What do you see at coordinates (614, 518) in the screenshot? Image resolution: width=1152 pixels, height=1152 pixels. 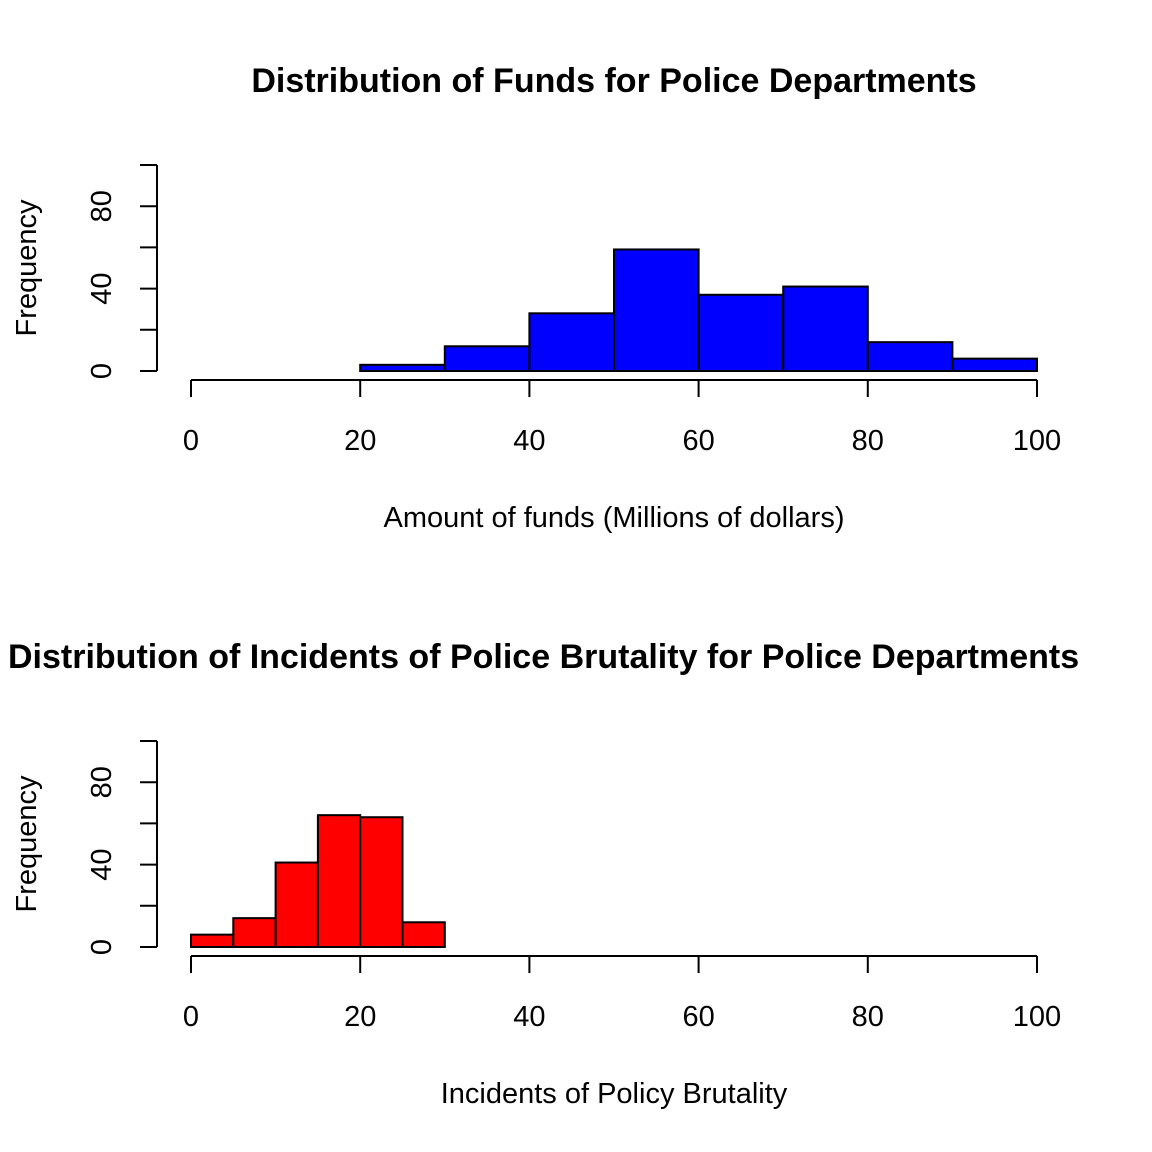 I see `x-axis-label: Amount of funds (Millions of dollars)` at bounding box center [614, 518].